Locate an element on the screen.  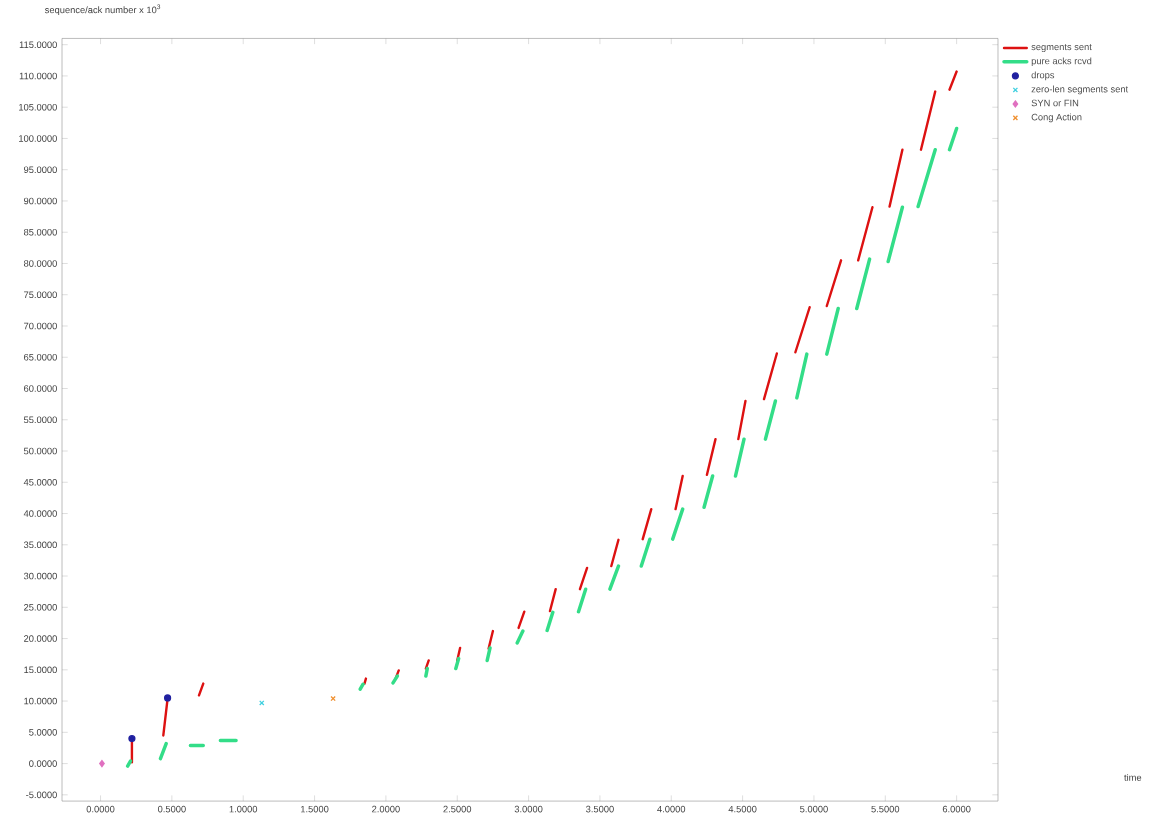
y-tick-label: 100.0000 is located at coordinates (38, 138).